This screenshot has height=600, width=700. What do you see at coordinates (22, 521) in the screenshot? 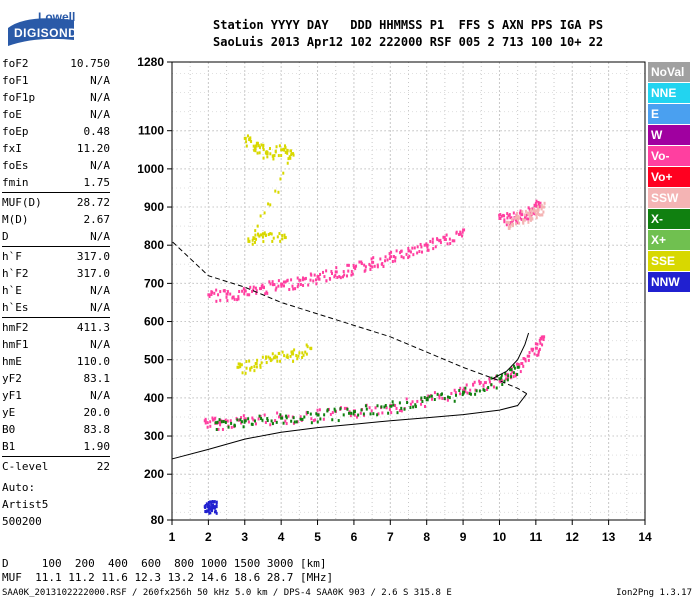
I see `auto-code: 500200` at bounding box center [22, 521].